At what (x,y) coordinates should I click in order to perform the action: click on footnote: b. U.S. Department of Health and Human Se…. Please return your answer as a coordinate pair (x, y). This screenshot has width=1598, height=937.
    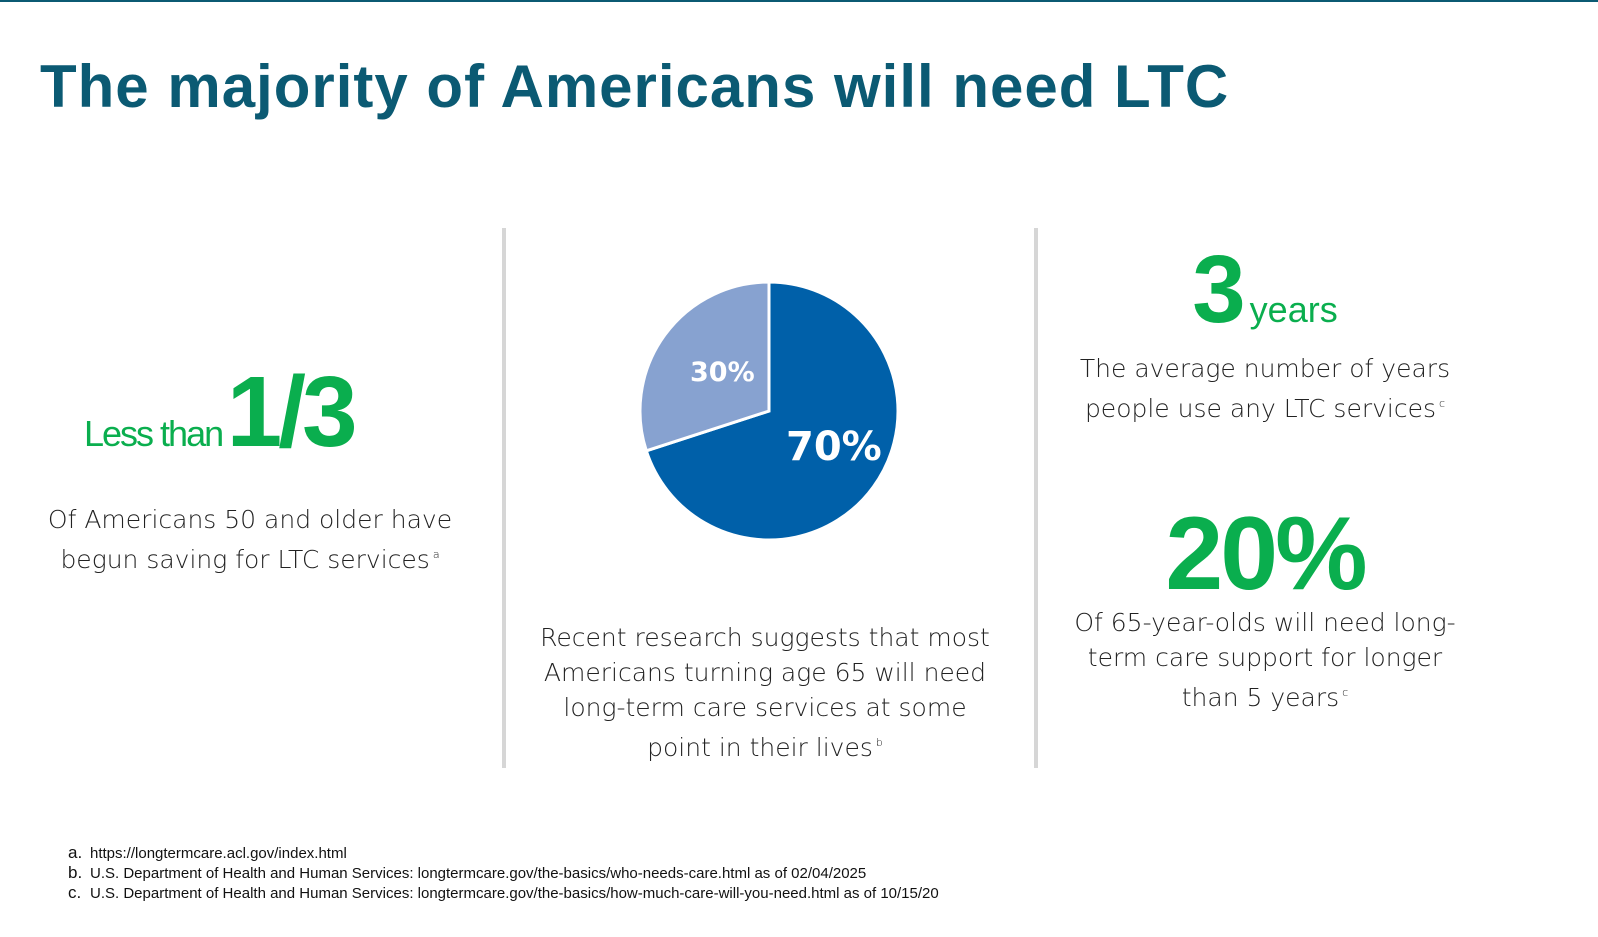
    Looking at the image, I should click on (503, 873).